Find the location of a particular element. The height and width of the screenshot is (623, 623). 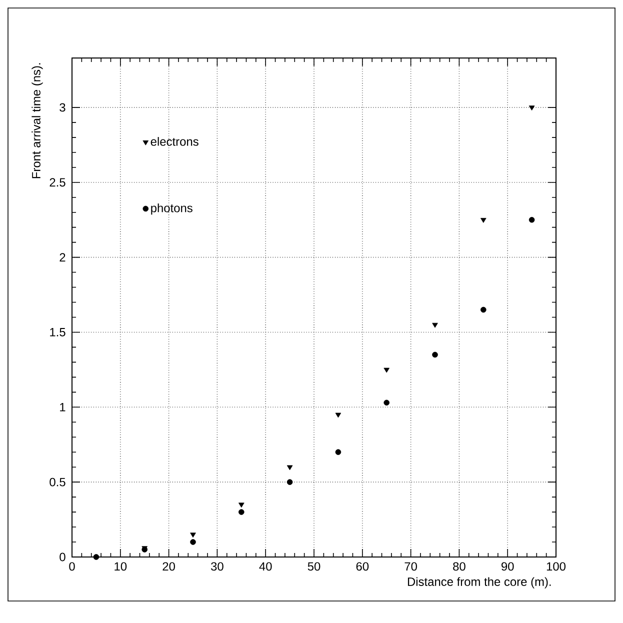

y-tick-label: 3 is located at coordinates (63, 107).